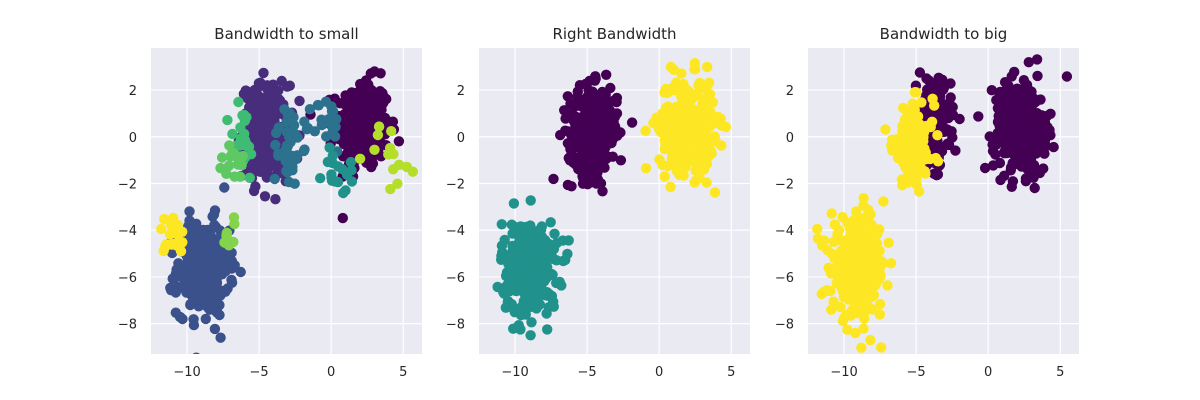 The height and width of the screenshot is (400, 1200). What do you see at coordinates (455, 325) in the screenshot?
I see `y-tick-label: −8` at bounding box center [455, 325].